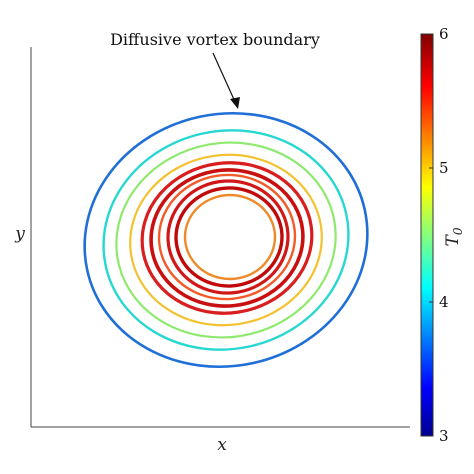 The image size is (474, 474). What do you see at coordinates (427, 235) in the screenshot?
I see `colorbar-gradient` at bounding box center [427, 235].